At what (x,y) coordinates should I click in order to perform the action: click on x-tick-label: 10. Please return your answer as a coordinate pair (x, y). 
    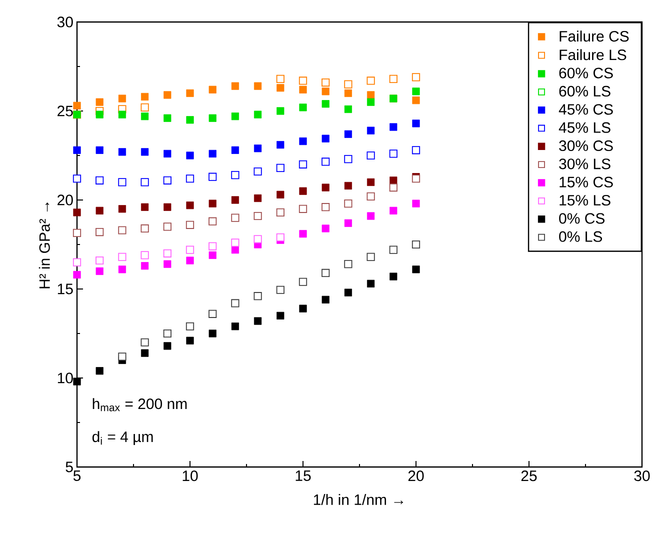
    Looking at the image, I should click on (190, 476).